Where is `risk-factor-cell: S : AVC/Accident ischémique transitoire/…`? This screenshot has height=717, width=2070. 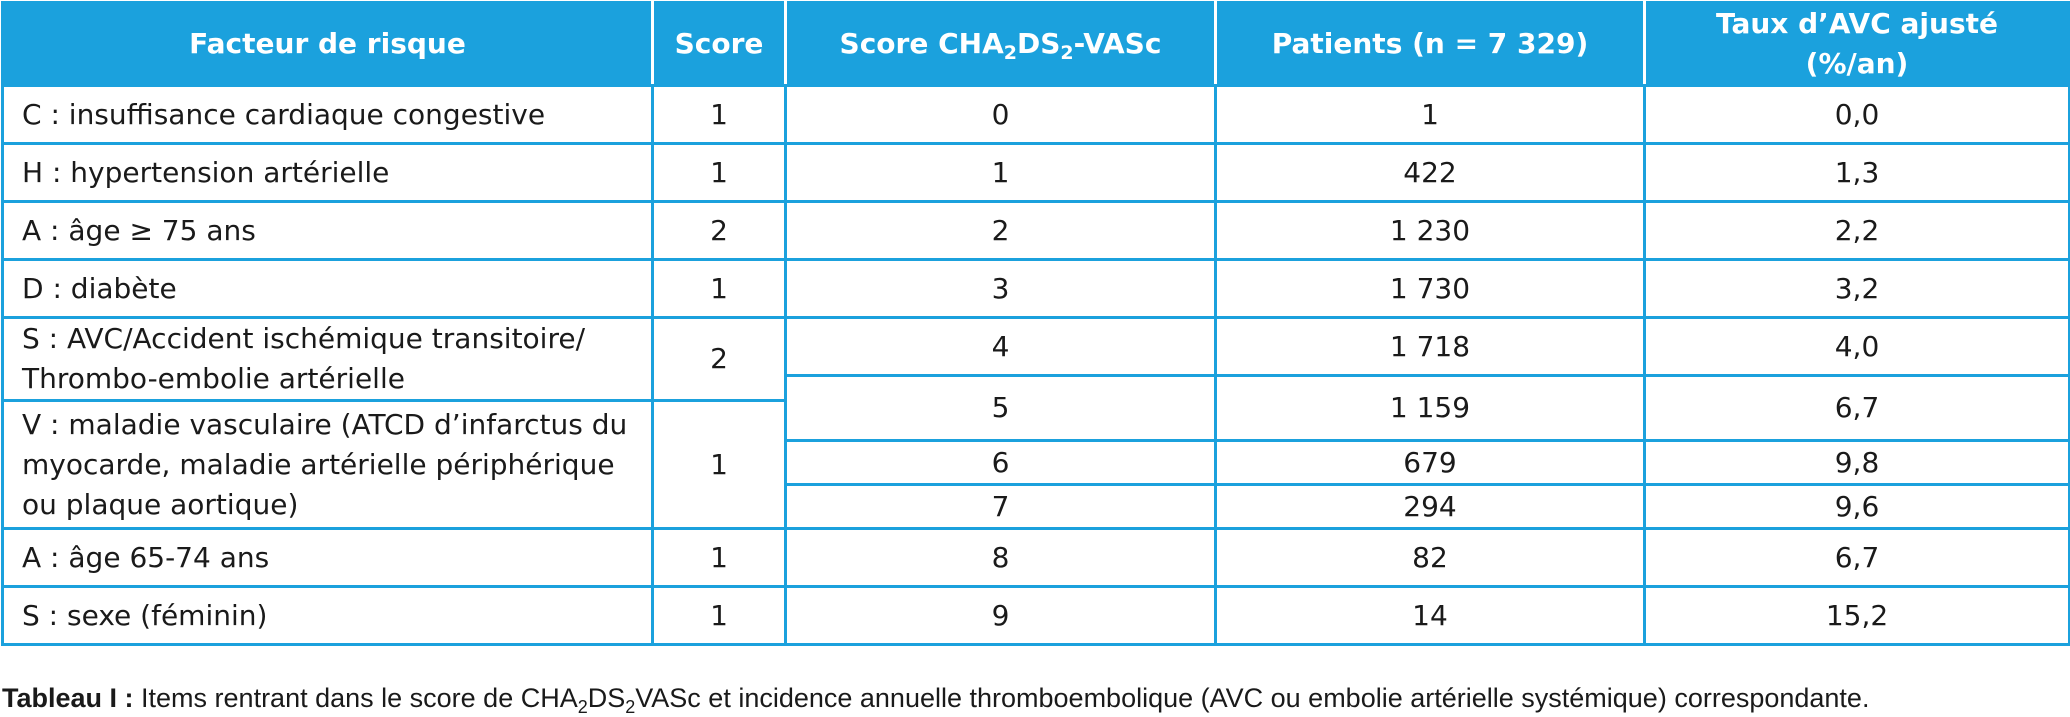
risk-factor-cell: S : AVC/Accident ischémique transitoire/… is located at coordinates (327, 359).